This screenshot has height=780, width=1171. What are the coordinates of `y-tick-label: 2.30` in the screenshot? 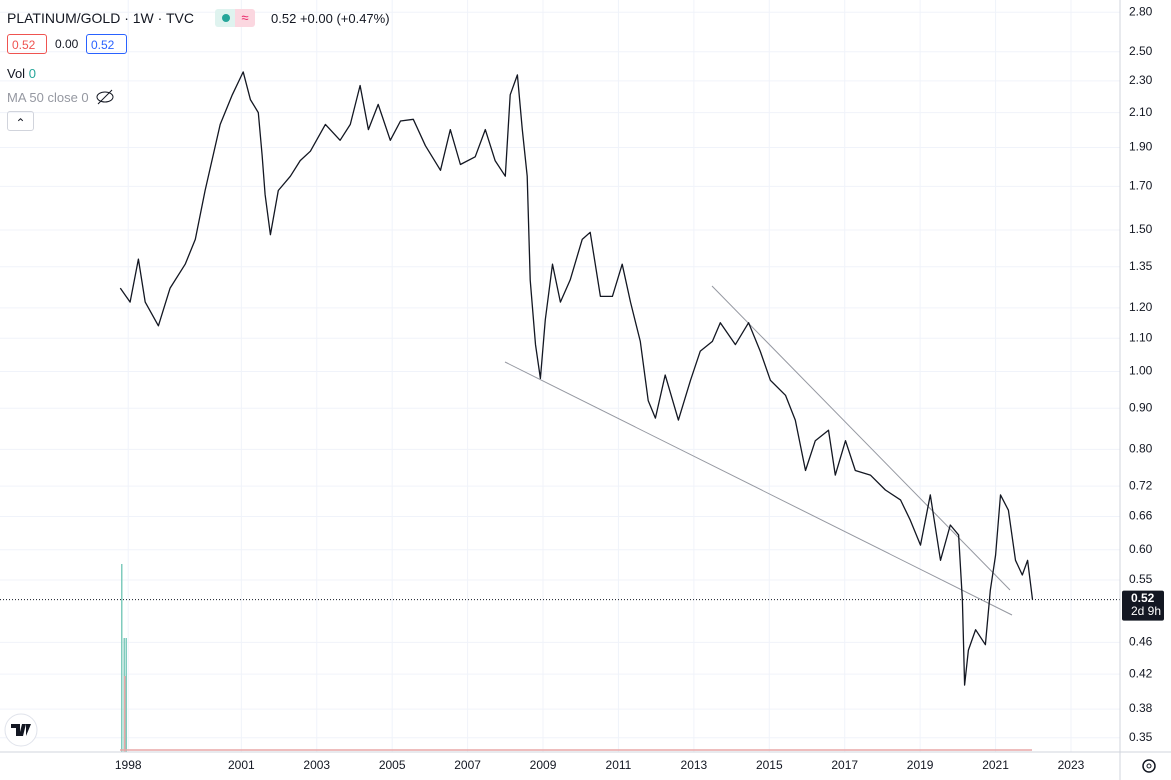 It's located at (1141, 80).